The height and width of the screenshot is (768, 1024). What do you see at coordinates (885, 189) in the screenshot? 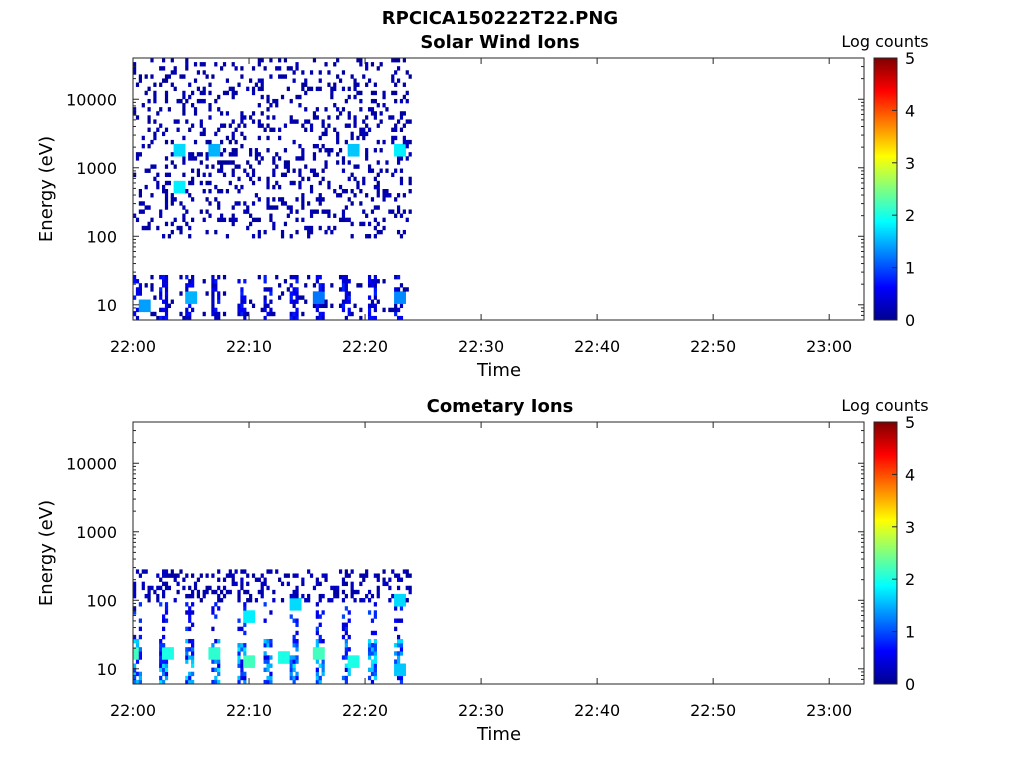
I see `colorbar-gradient` at bounding box center [885, 189].